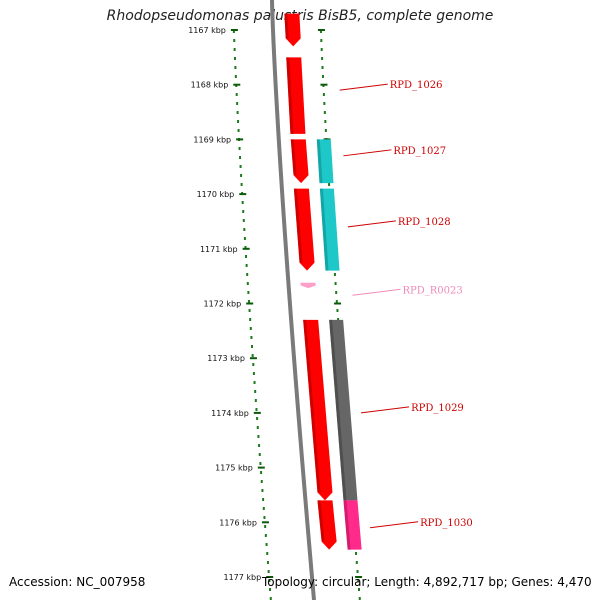 This screenshot has width=600, height=600. I want to click on gene-label: RPD_1027, so click(419, 151).